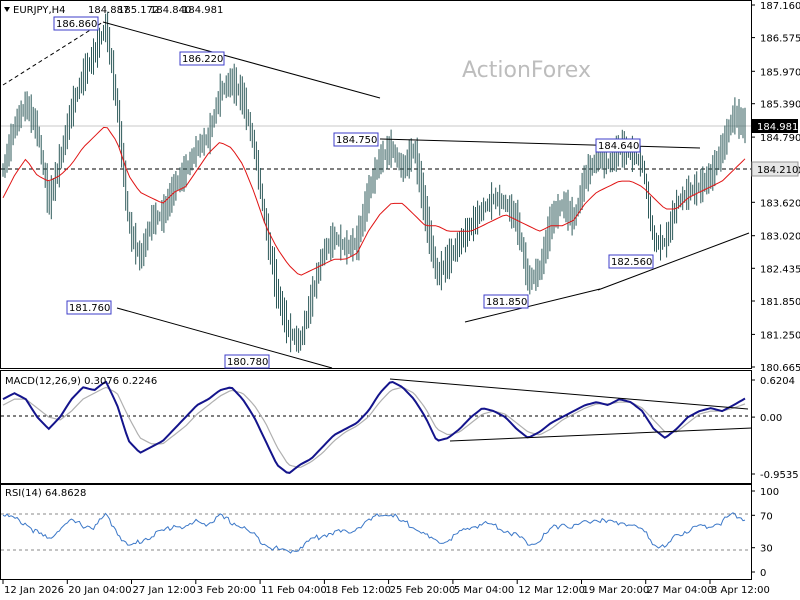  I want to click on price-axis-label: 186.575, so click(780, 39).